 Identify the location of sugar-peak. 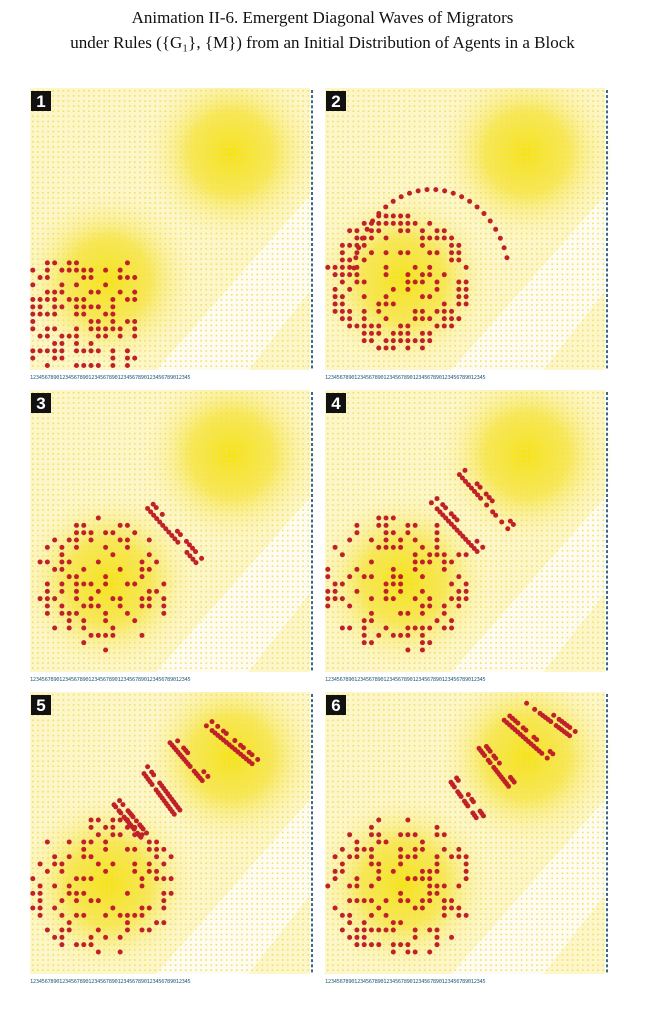
(410, 884).